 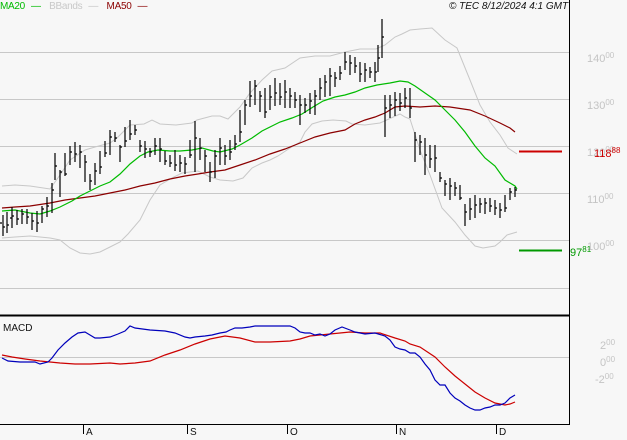 What do you see at coordinates (509, 6) in the screenshot?
I see `copyright-timestamp: © TEC 8/12/2024 4:1 GMT` at bounding box center [509, 6].